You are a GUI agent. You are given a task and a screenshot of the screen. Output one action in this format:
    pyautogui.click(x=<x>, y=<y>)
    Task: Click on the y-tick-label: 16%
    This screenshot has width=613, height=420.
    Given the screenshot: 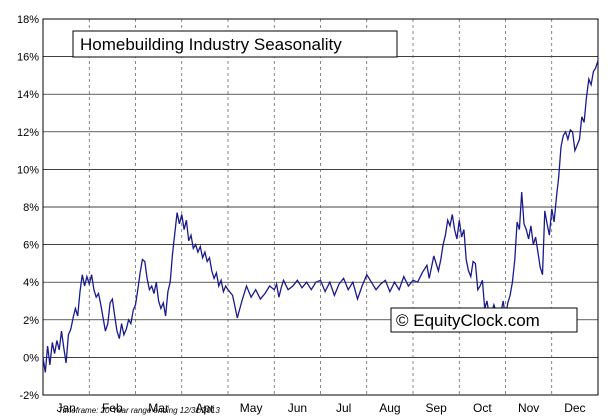 What is the action you would take?
    pyautogui.click(x=28, y=58)
    